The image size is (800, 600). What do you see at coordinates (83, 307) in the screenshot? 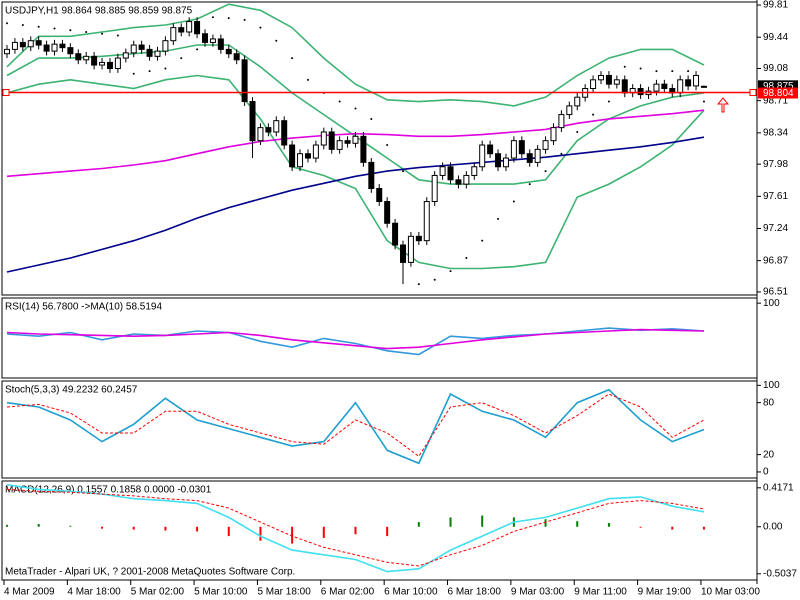
I see `panel-title: RSI(14) 56.7800 ->MA(10) 58.5194` at bounding box center [83, 307].